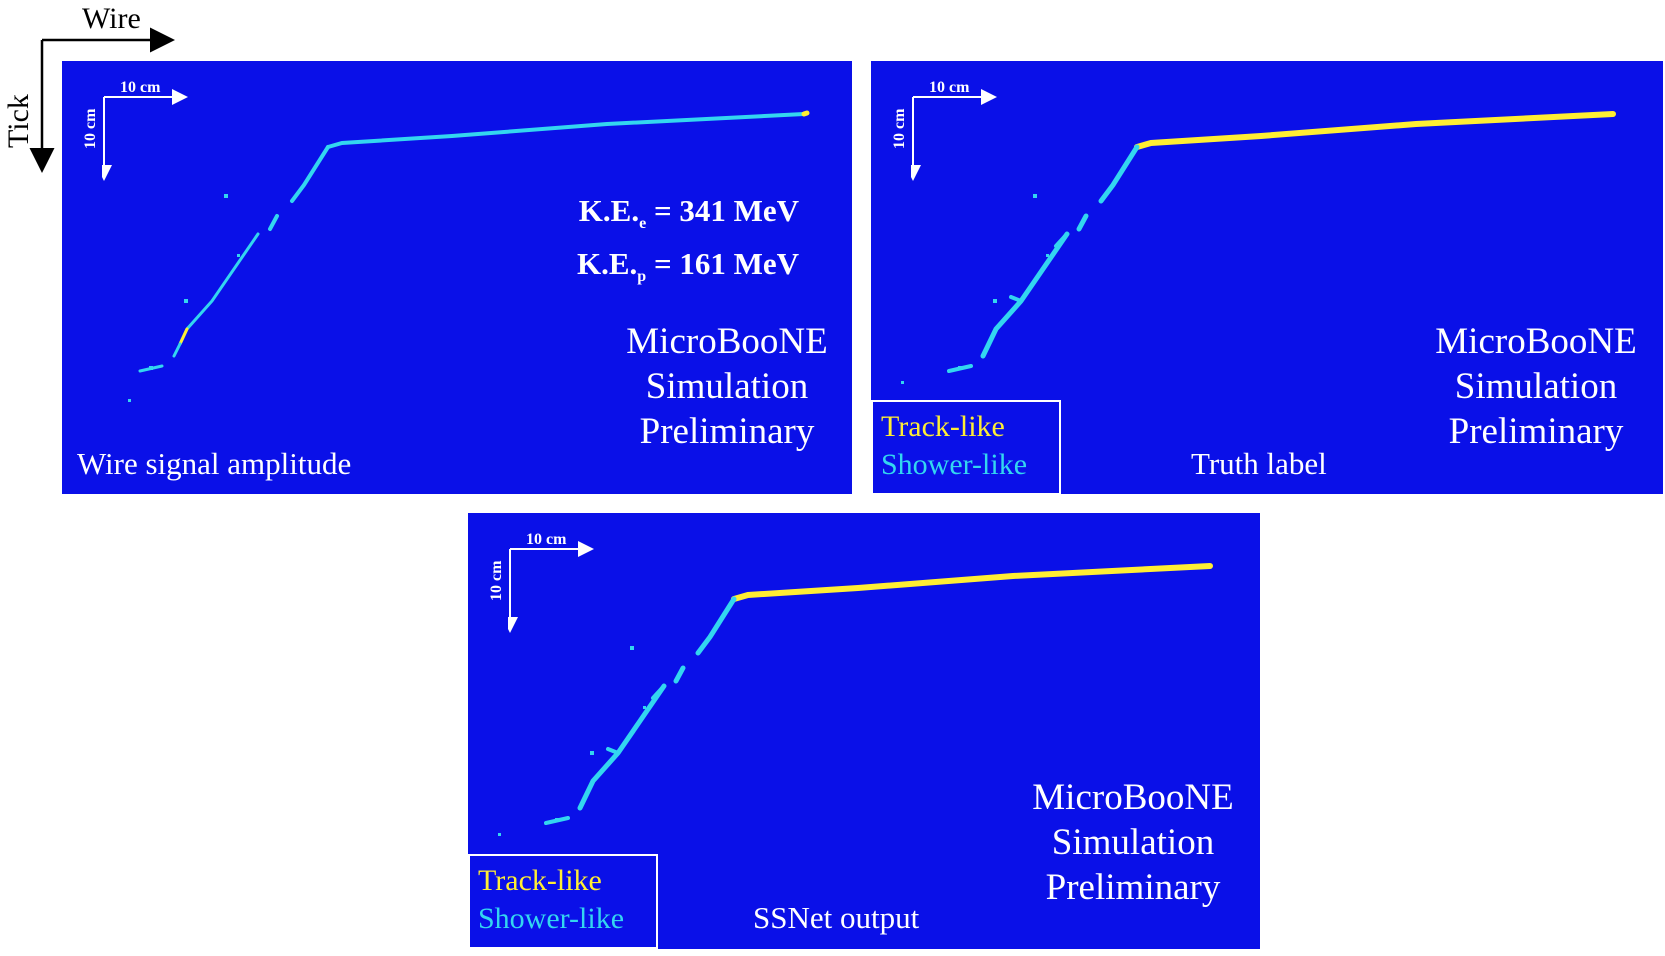 The width and height of the screenshot is (1665, 956). Describe the element at coordinates (688, 244) in the screenshot. I see `kinetic-energy-block: K.E.e = 341 MeV K.E.p = 161 MeV` at that location.